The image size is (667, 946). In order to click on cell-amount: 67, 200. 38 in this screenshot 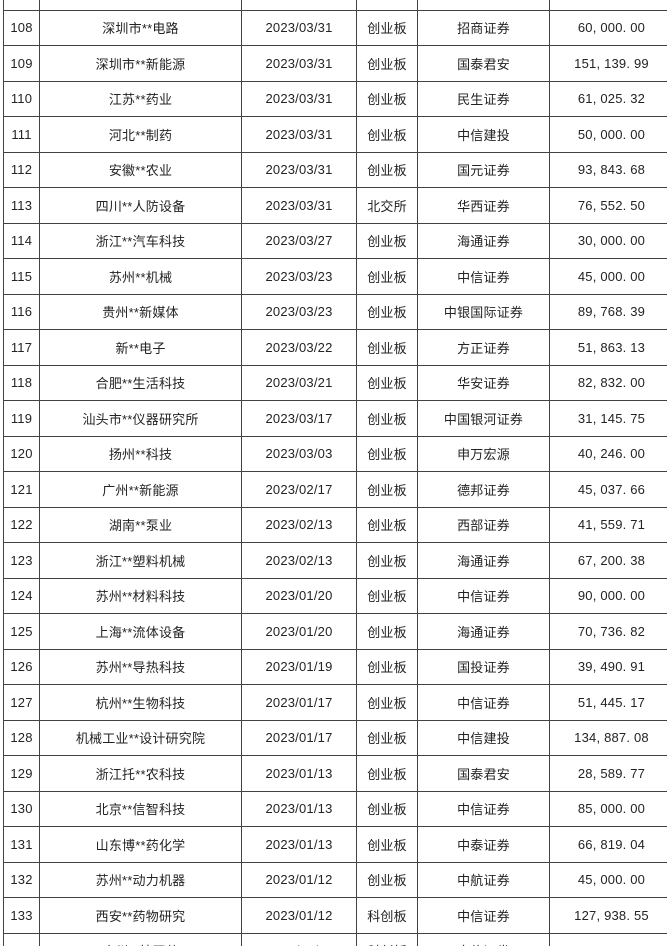, I will do `click(608, 560)`.